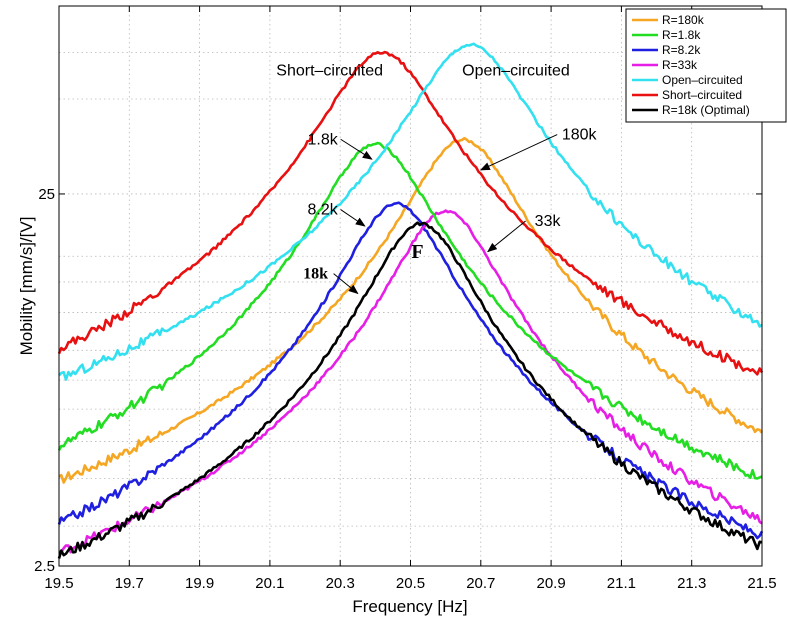  What do you see at coordinates (129, 583) in the screenshot?
I see `x-tick-label: 19.7` at bounding box center [129, 583].